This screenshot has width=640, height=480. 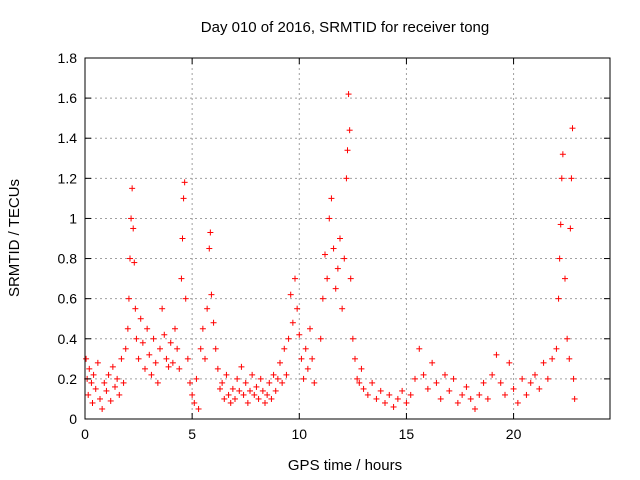 What do you see at coordinates (68, 299) in the screenshot?
I see `y-tick-label: 0.6` at bounding box center [68, 299].